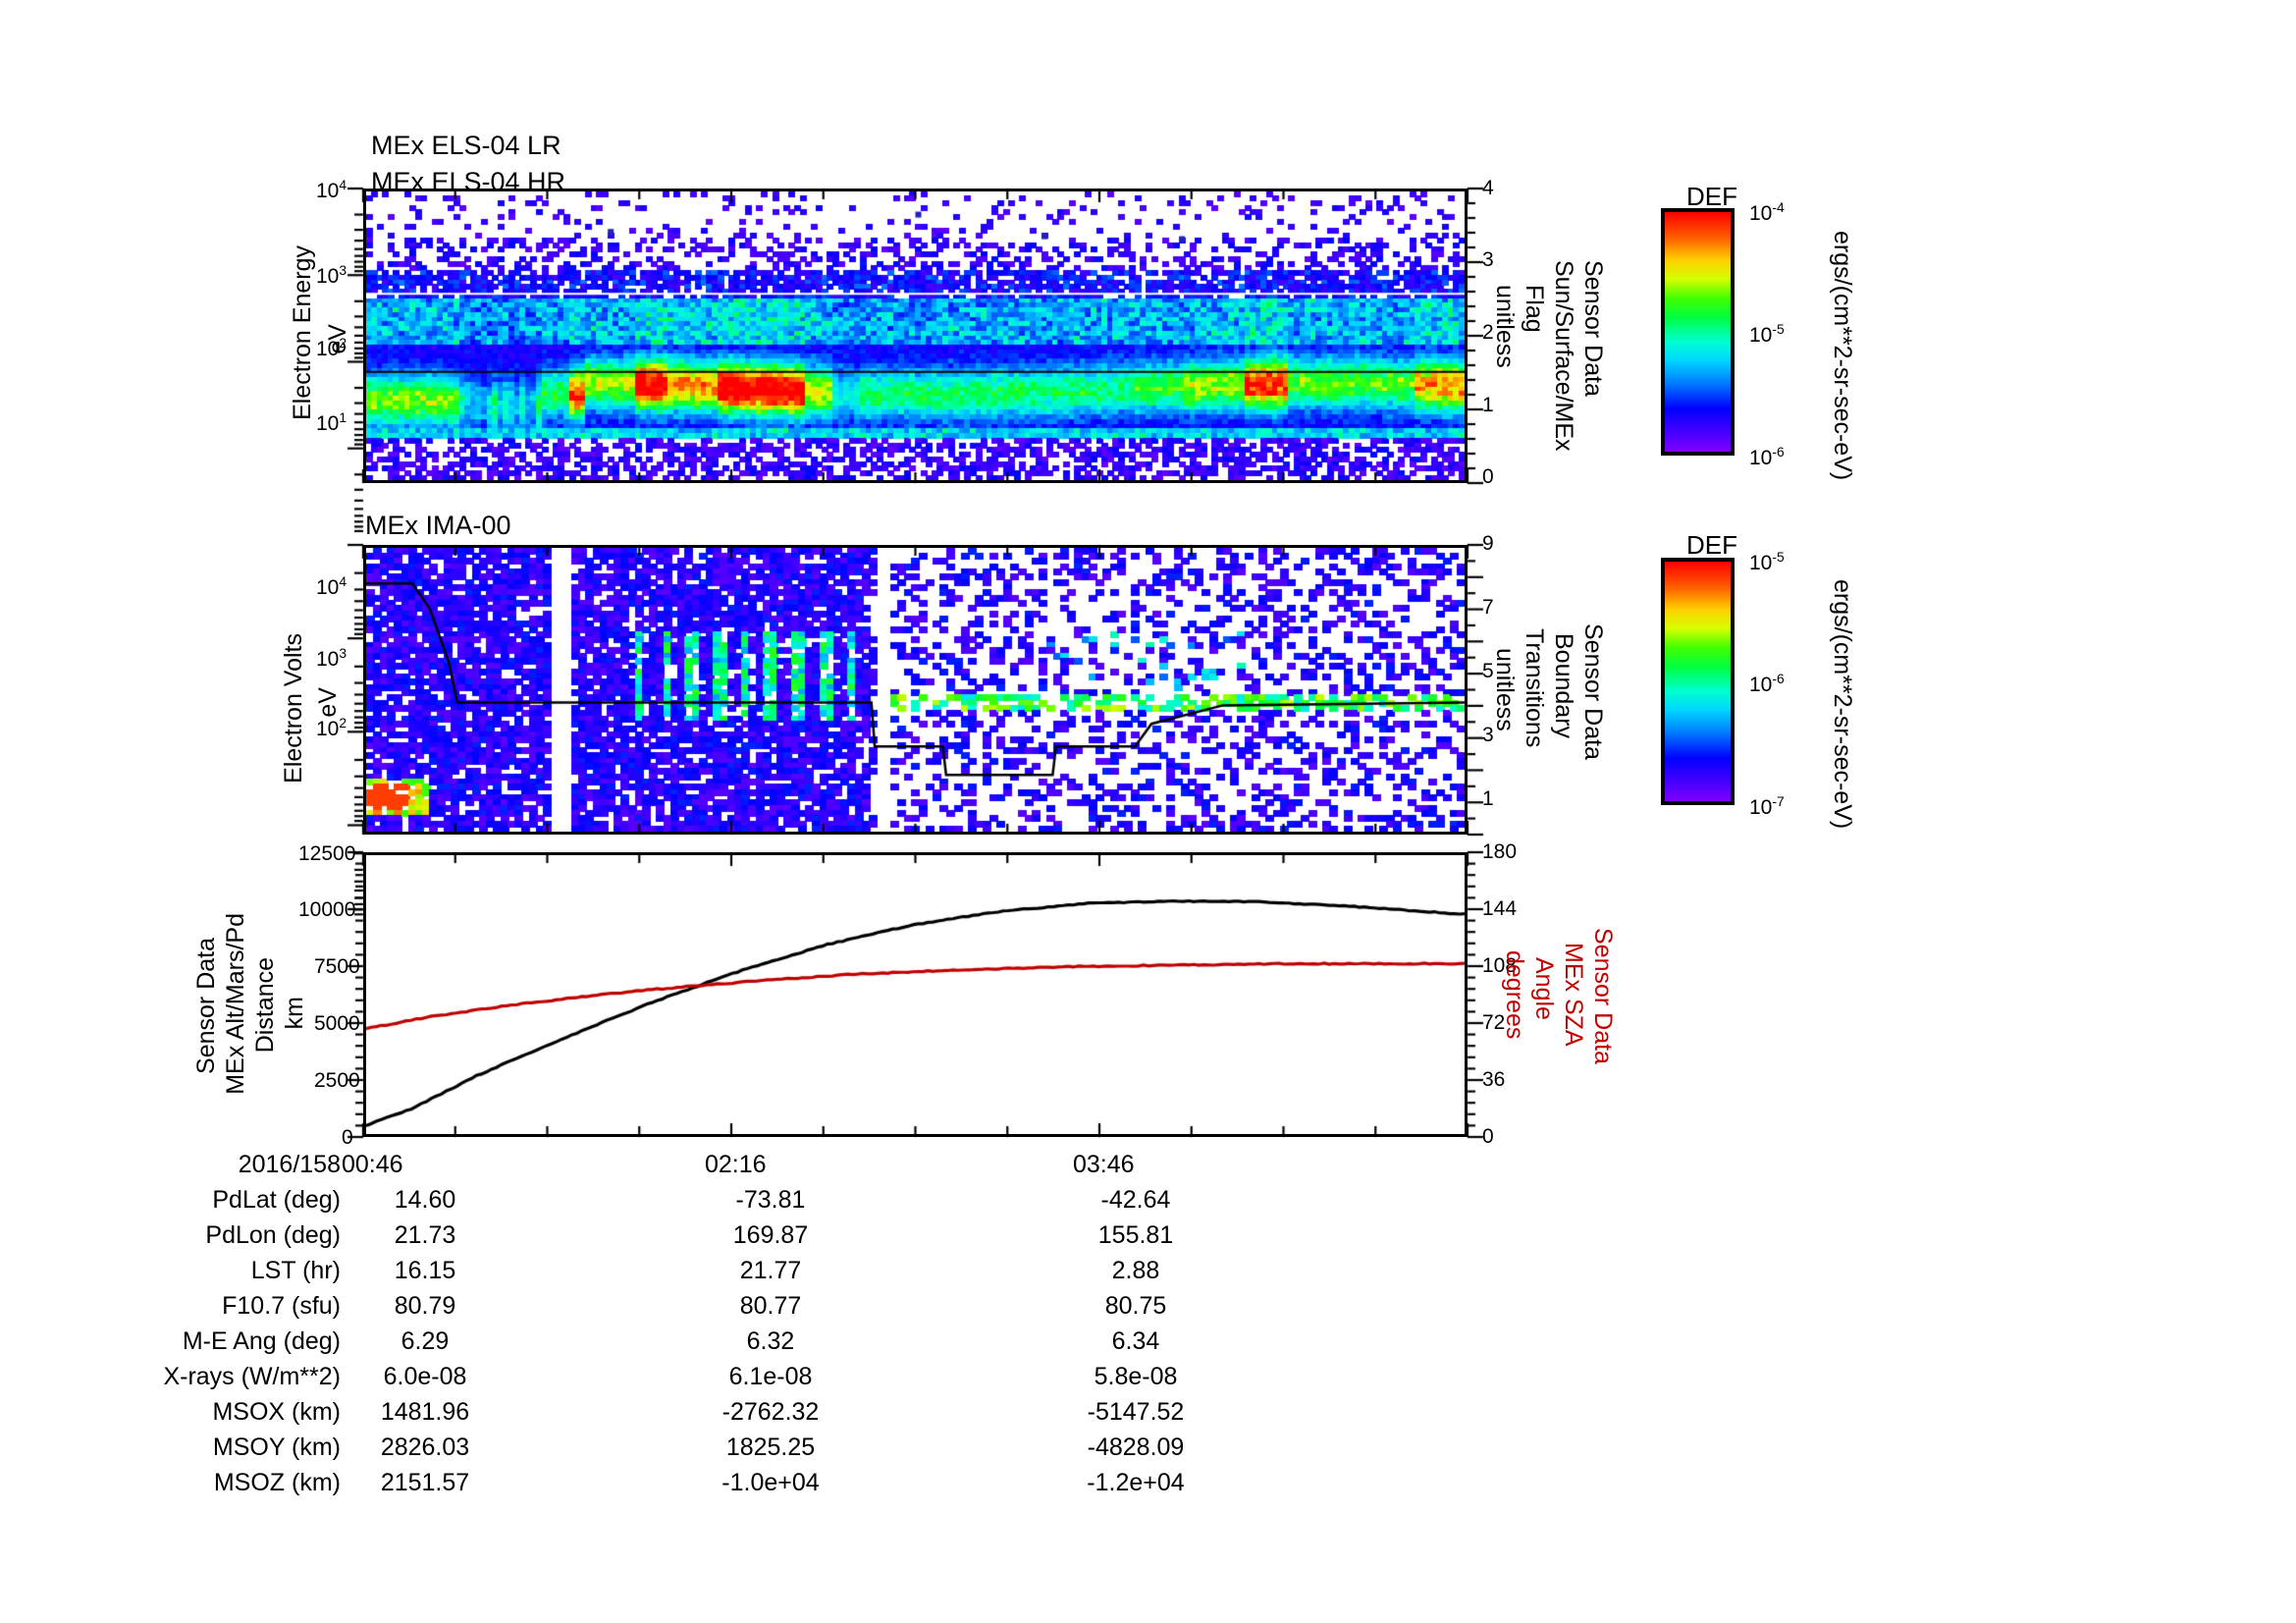 The height and width of the screenshot is (1623, 2296). What do you see at coordinates (1135, 1341) in the screenshot?
I see `table-c2-r5: 6.34` at bounding box center [1135, 1341].